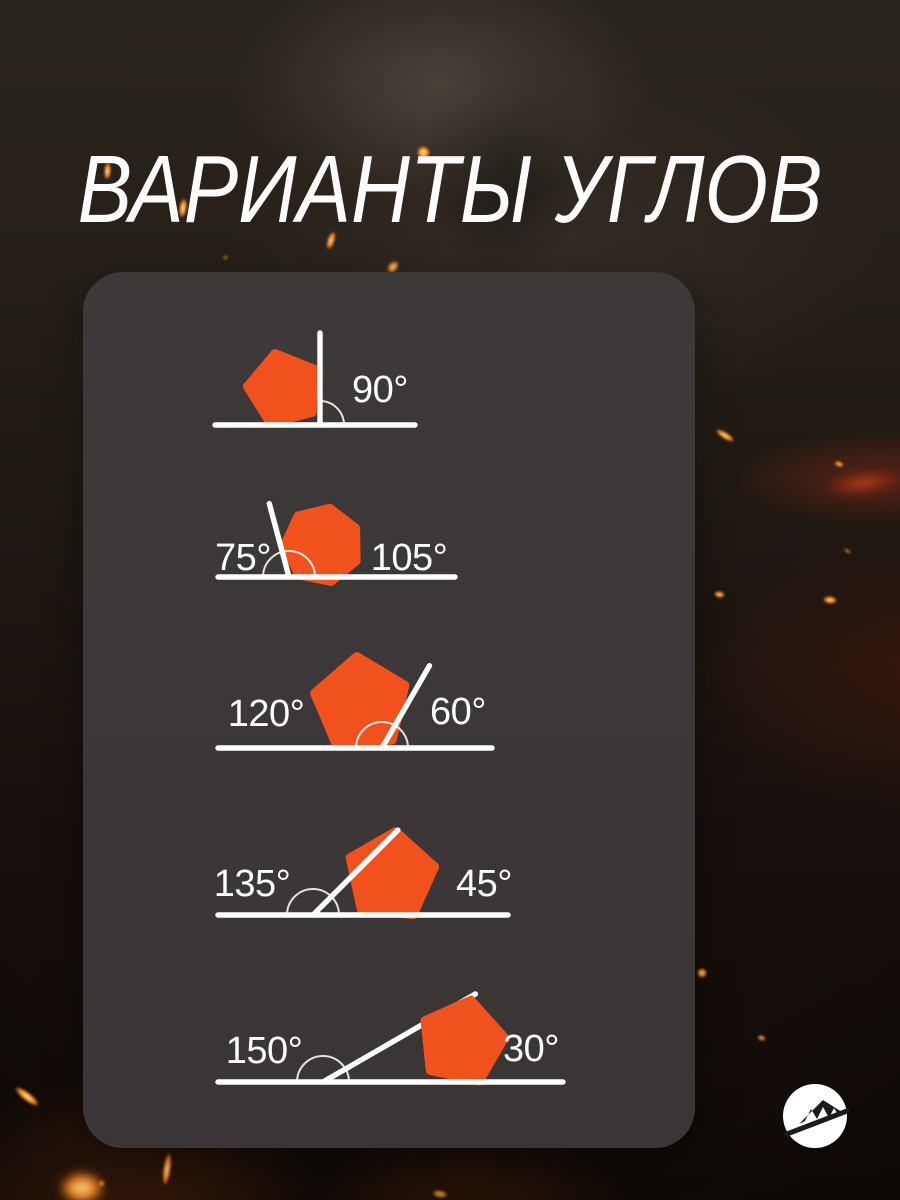 The image size is (900, 1200). What do you see at coordinates (531, 1049) in the screenshot?
I see `angle-label: 30°` at bounding box center [531, 1049].